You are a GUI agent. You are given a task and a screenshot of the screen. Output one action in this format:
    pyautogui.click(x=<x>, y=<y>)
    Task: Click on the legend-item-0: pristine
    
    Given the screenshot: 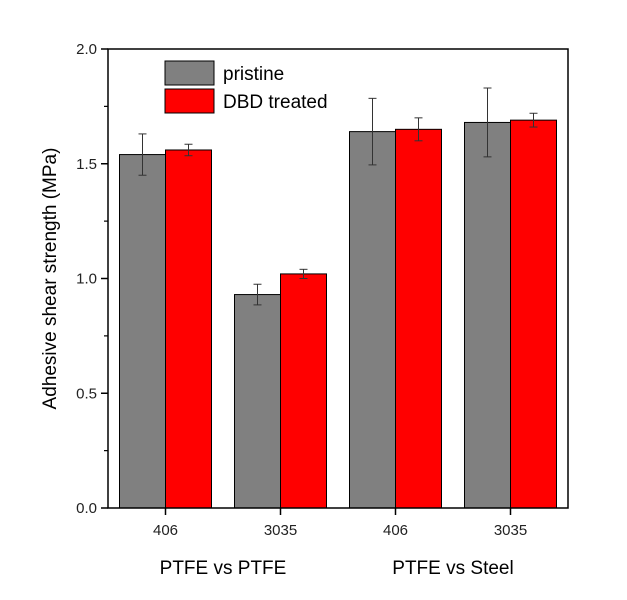 What is the action you would take?
    pyautogui.click(x=224, y=73)
    